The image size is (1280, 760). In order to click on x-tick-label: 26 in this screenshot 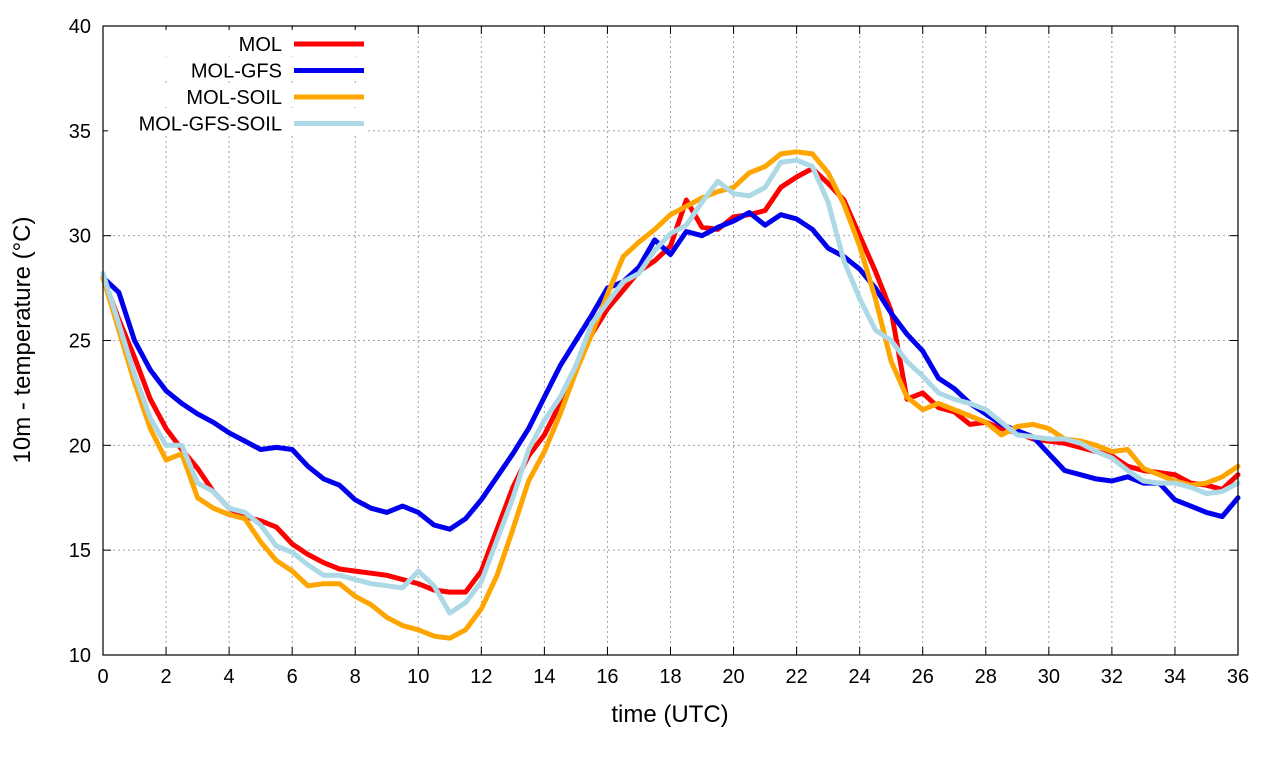, I will do `click(923, 677)`.